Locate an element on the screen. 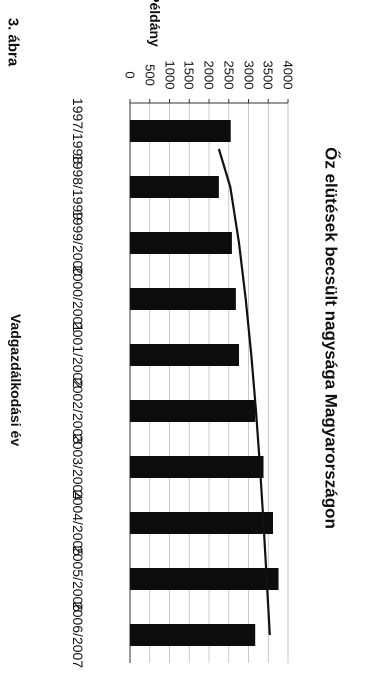 The image size is (369, 677). value-tick-label: 2000 is located at coordinates (209, 75).